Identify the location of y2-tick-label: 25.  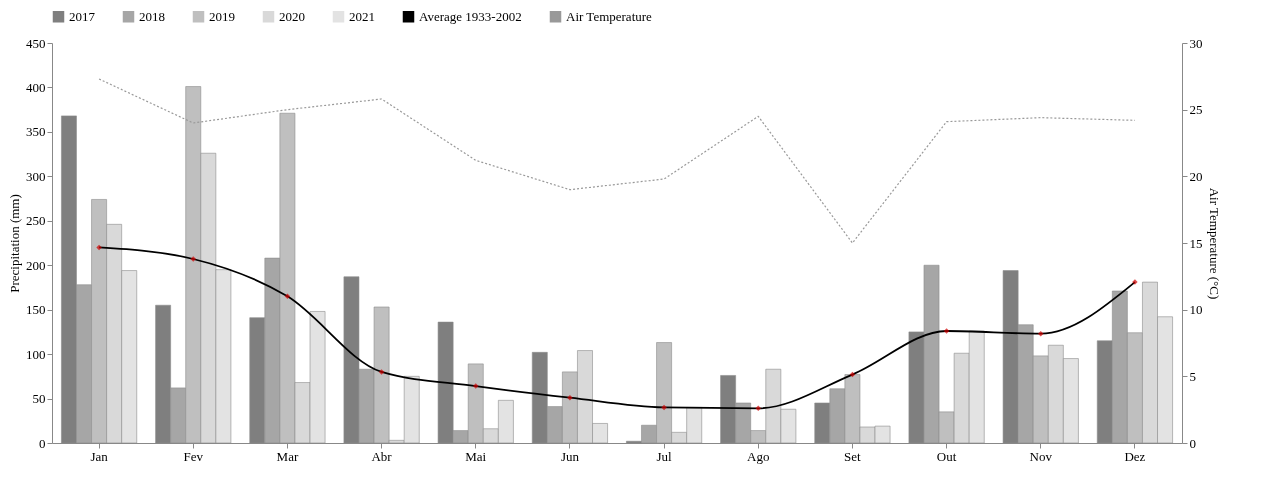
(1196, 110).